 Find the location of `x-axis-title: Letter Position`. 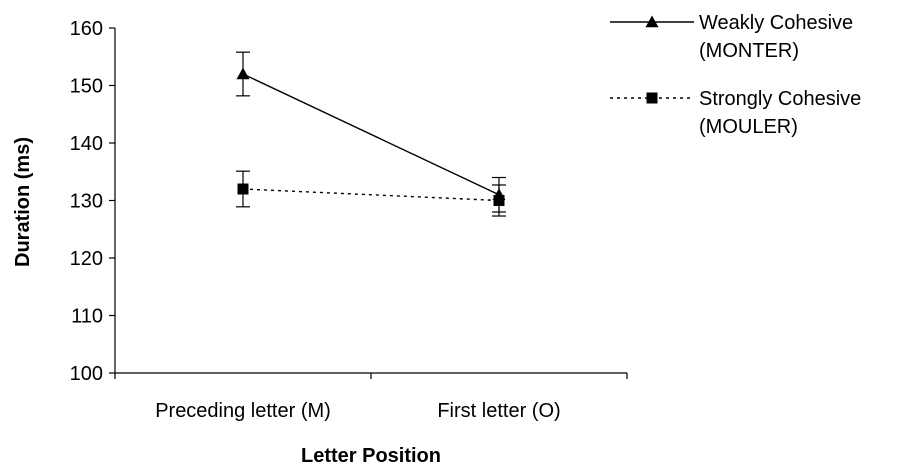

x-axis-title: Letter Position is located at coordinates (371, 456).